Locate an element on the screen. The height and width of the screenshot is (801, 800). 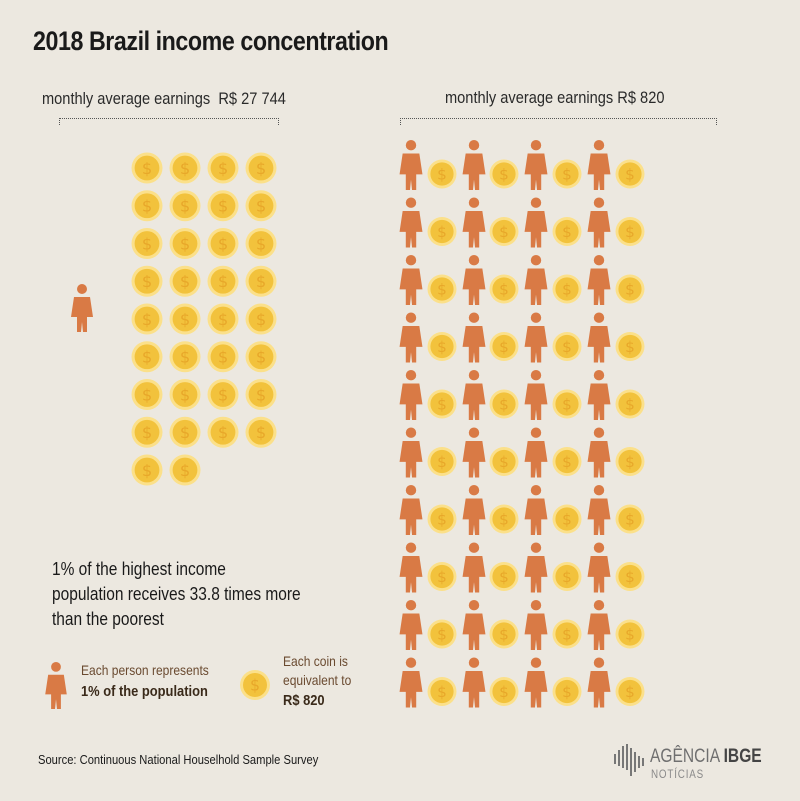
logo-name-part2: IBGE is located at coordinates (742, 756).